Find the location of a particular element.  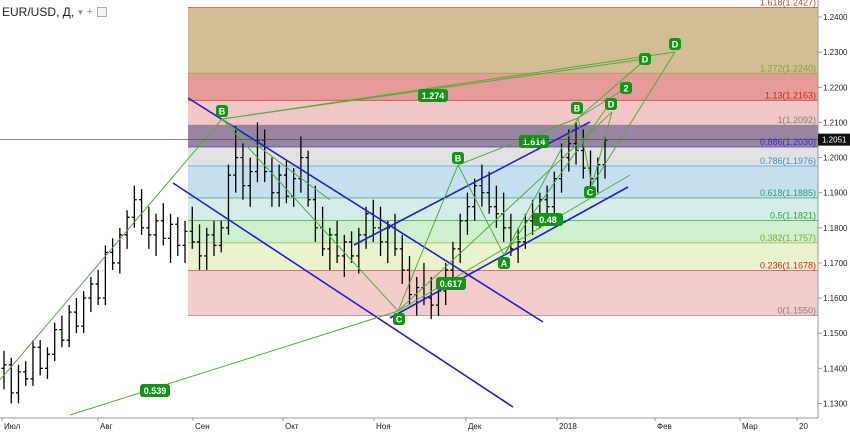

plus-icon: + is located at coordinates (90, 12).